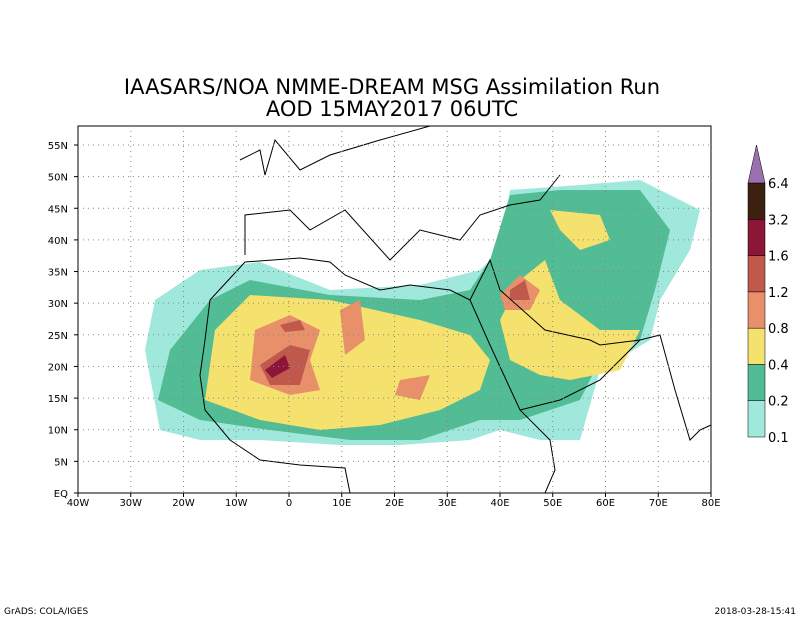 The image size is (800, 622). Describe the element at coordinates (58, 146) in the screenshot. I see `lat-label: 55N` at that location.